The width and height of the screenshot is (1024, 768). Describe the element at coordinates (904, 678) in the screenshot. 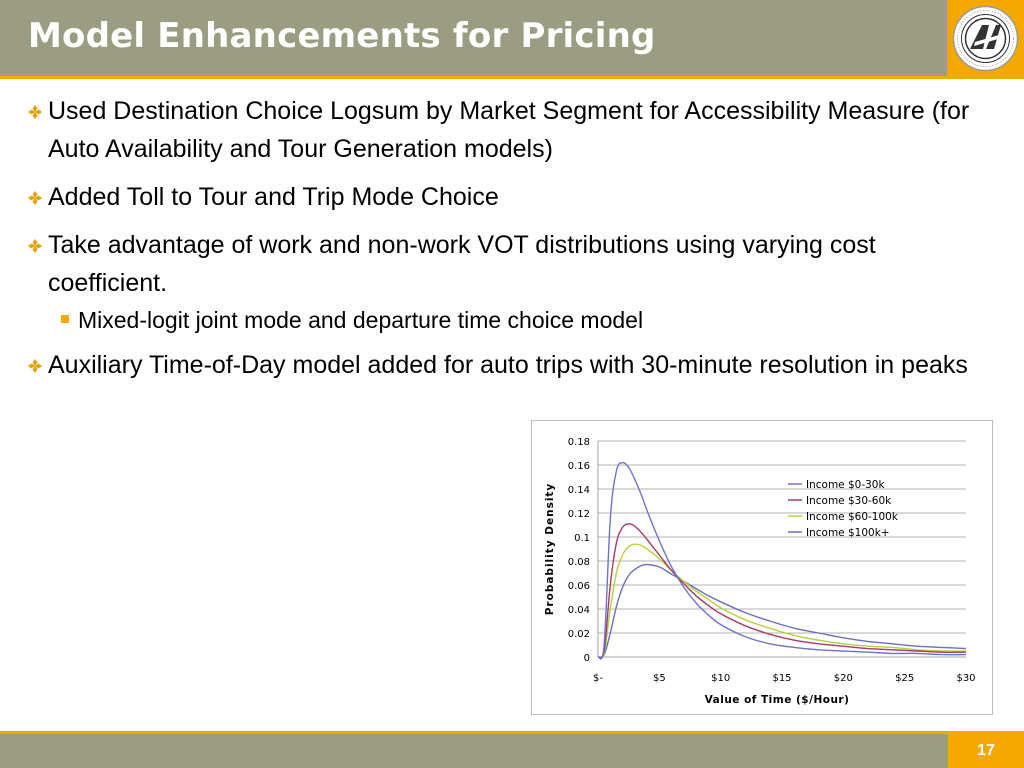

I see `x-tick-label: $25` at that location.